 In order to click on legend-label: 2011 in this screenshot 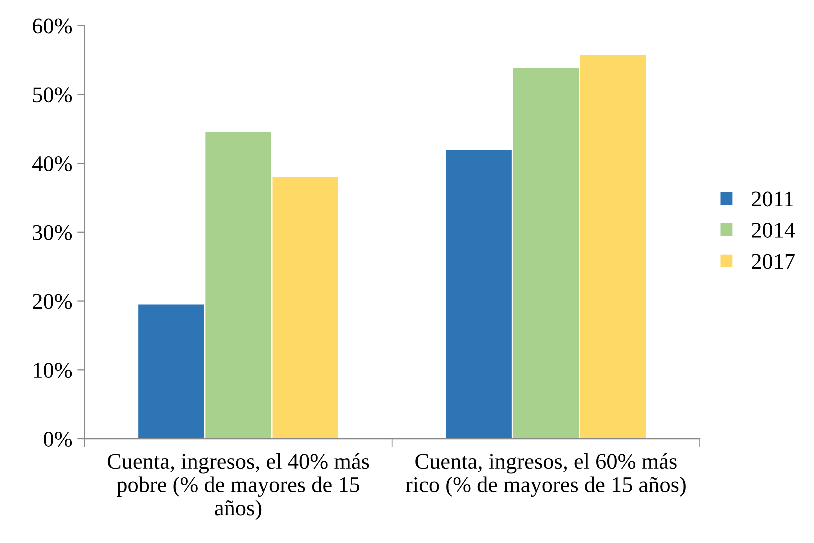, I will do `click(773, 199)`.